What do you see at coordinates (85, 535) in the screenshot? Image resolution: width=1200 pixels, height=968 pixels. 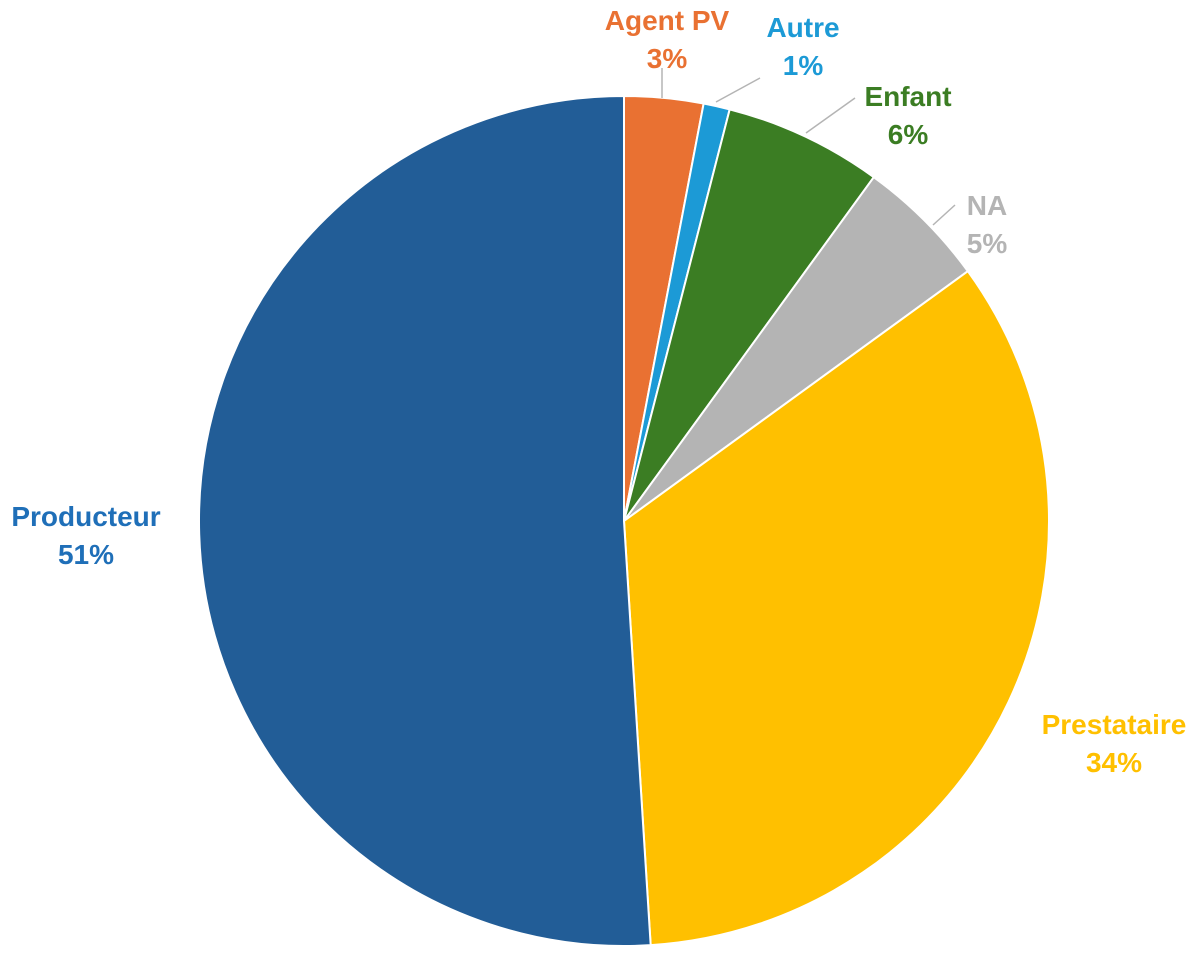 I see `data-label-producteur: Producteur 51%` at bounding box center [85, 535].